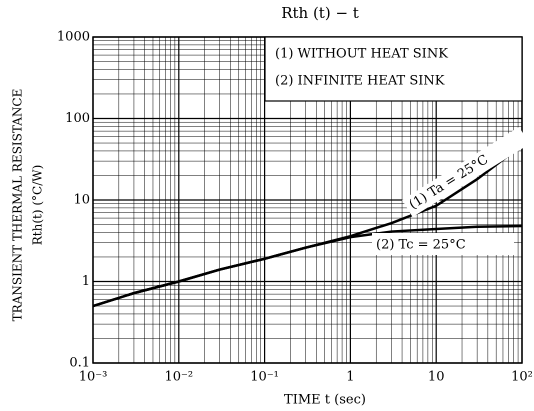  Describe the element at coordinates (522, 377) in the screenshot. I see `x-tick-label: 10²` at that location.